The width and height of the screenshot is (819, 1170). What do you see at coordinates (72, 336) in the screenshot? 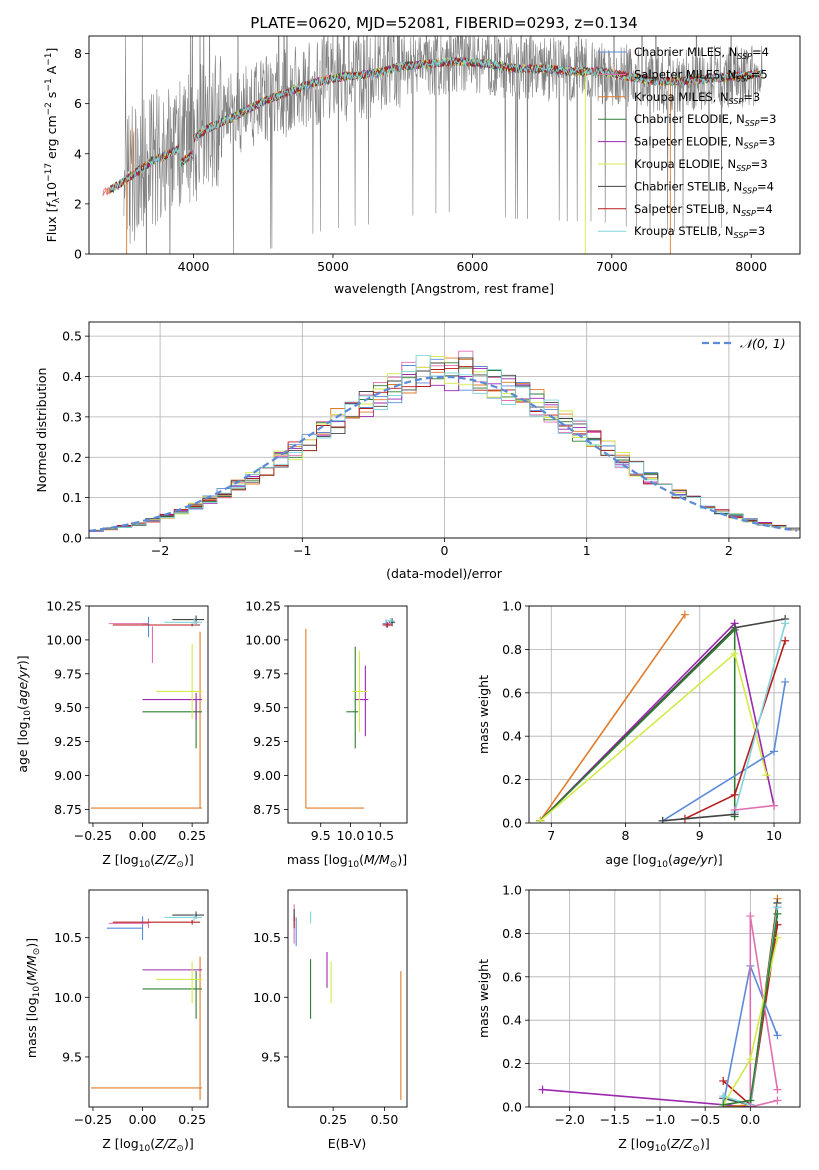
I see `y-tick-label: 0.5` at bounding box center [72, 336].